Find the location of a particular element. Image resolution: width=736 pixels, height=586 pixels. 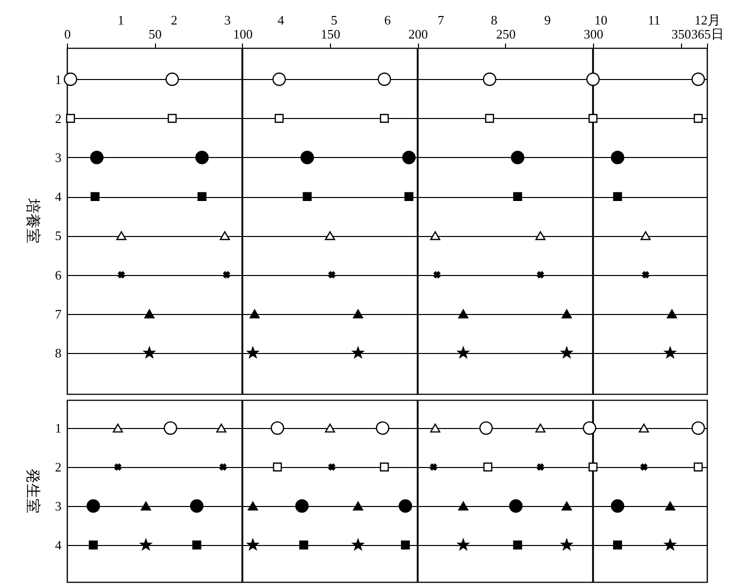

x-tick-label: 100 is located at coordinates (243, 34).